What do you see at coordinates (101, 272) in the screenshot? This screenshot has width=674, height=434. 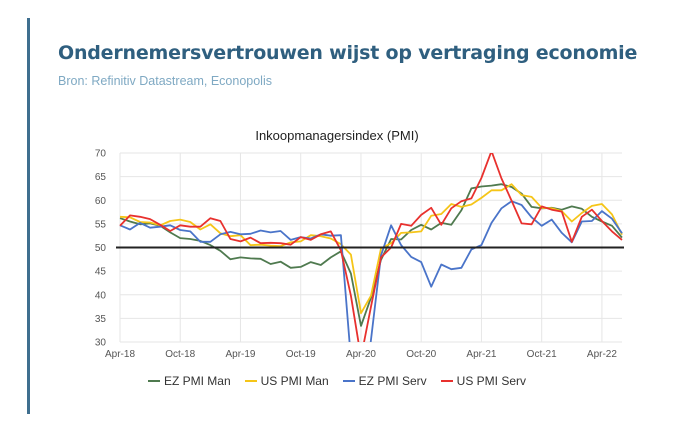 I see `y-tick-label: 45` at bounding box center [101, 272].